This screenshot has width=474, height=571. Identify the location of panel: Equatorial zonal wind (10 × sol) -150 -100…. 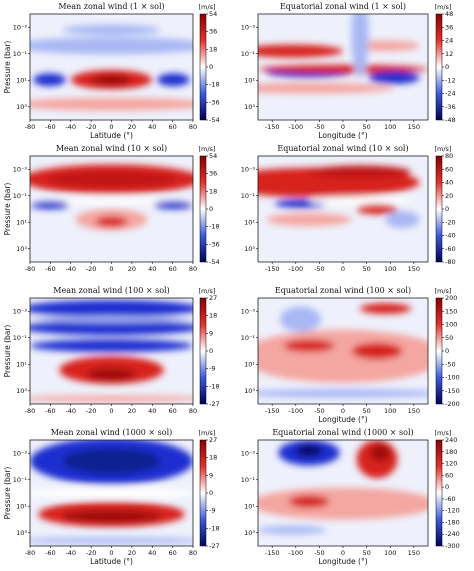
(348, 208).